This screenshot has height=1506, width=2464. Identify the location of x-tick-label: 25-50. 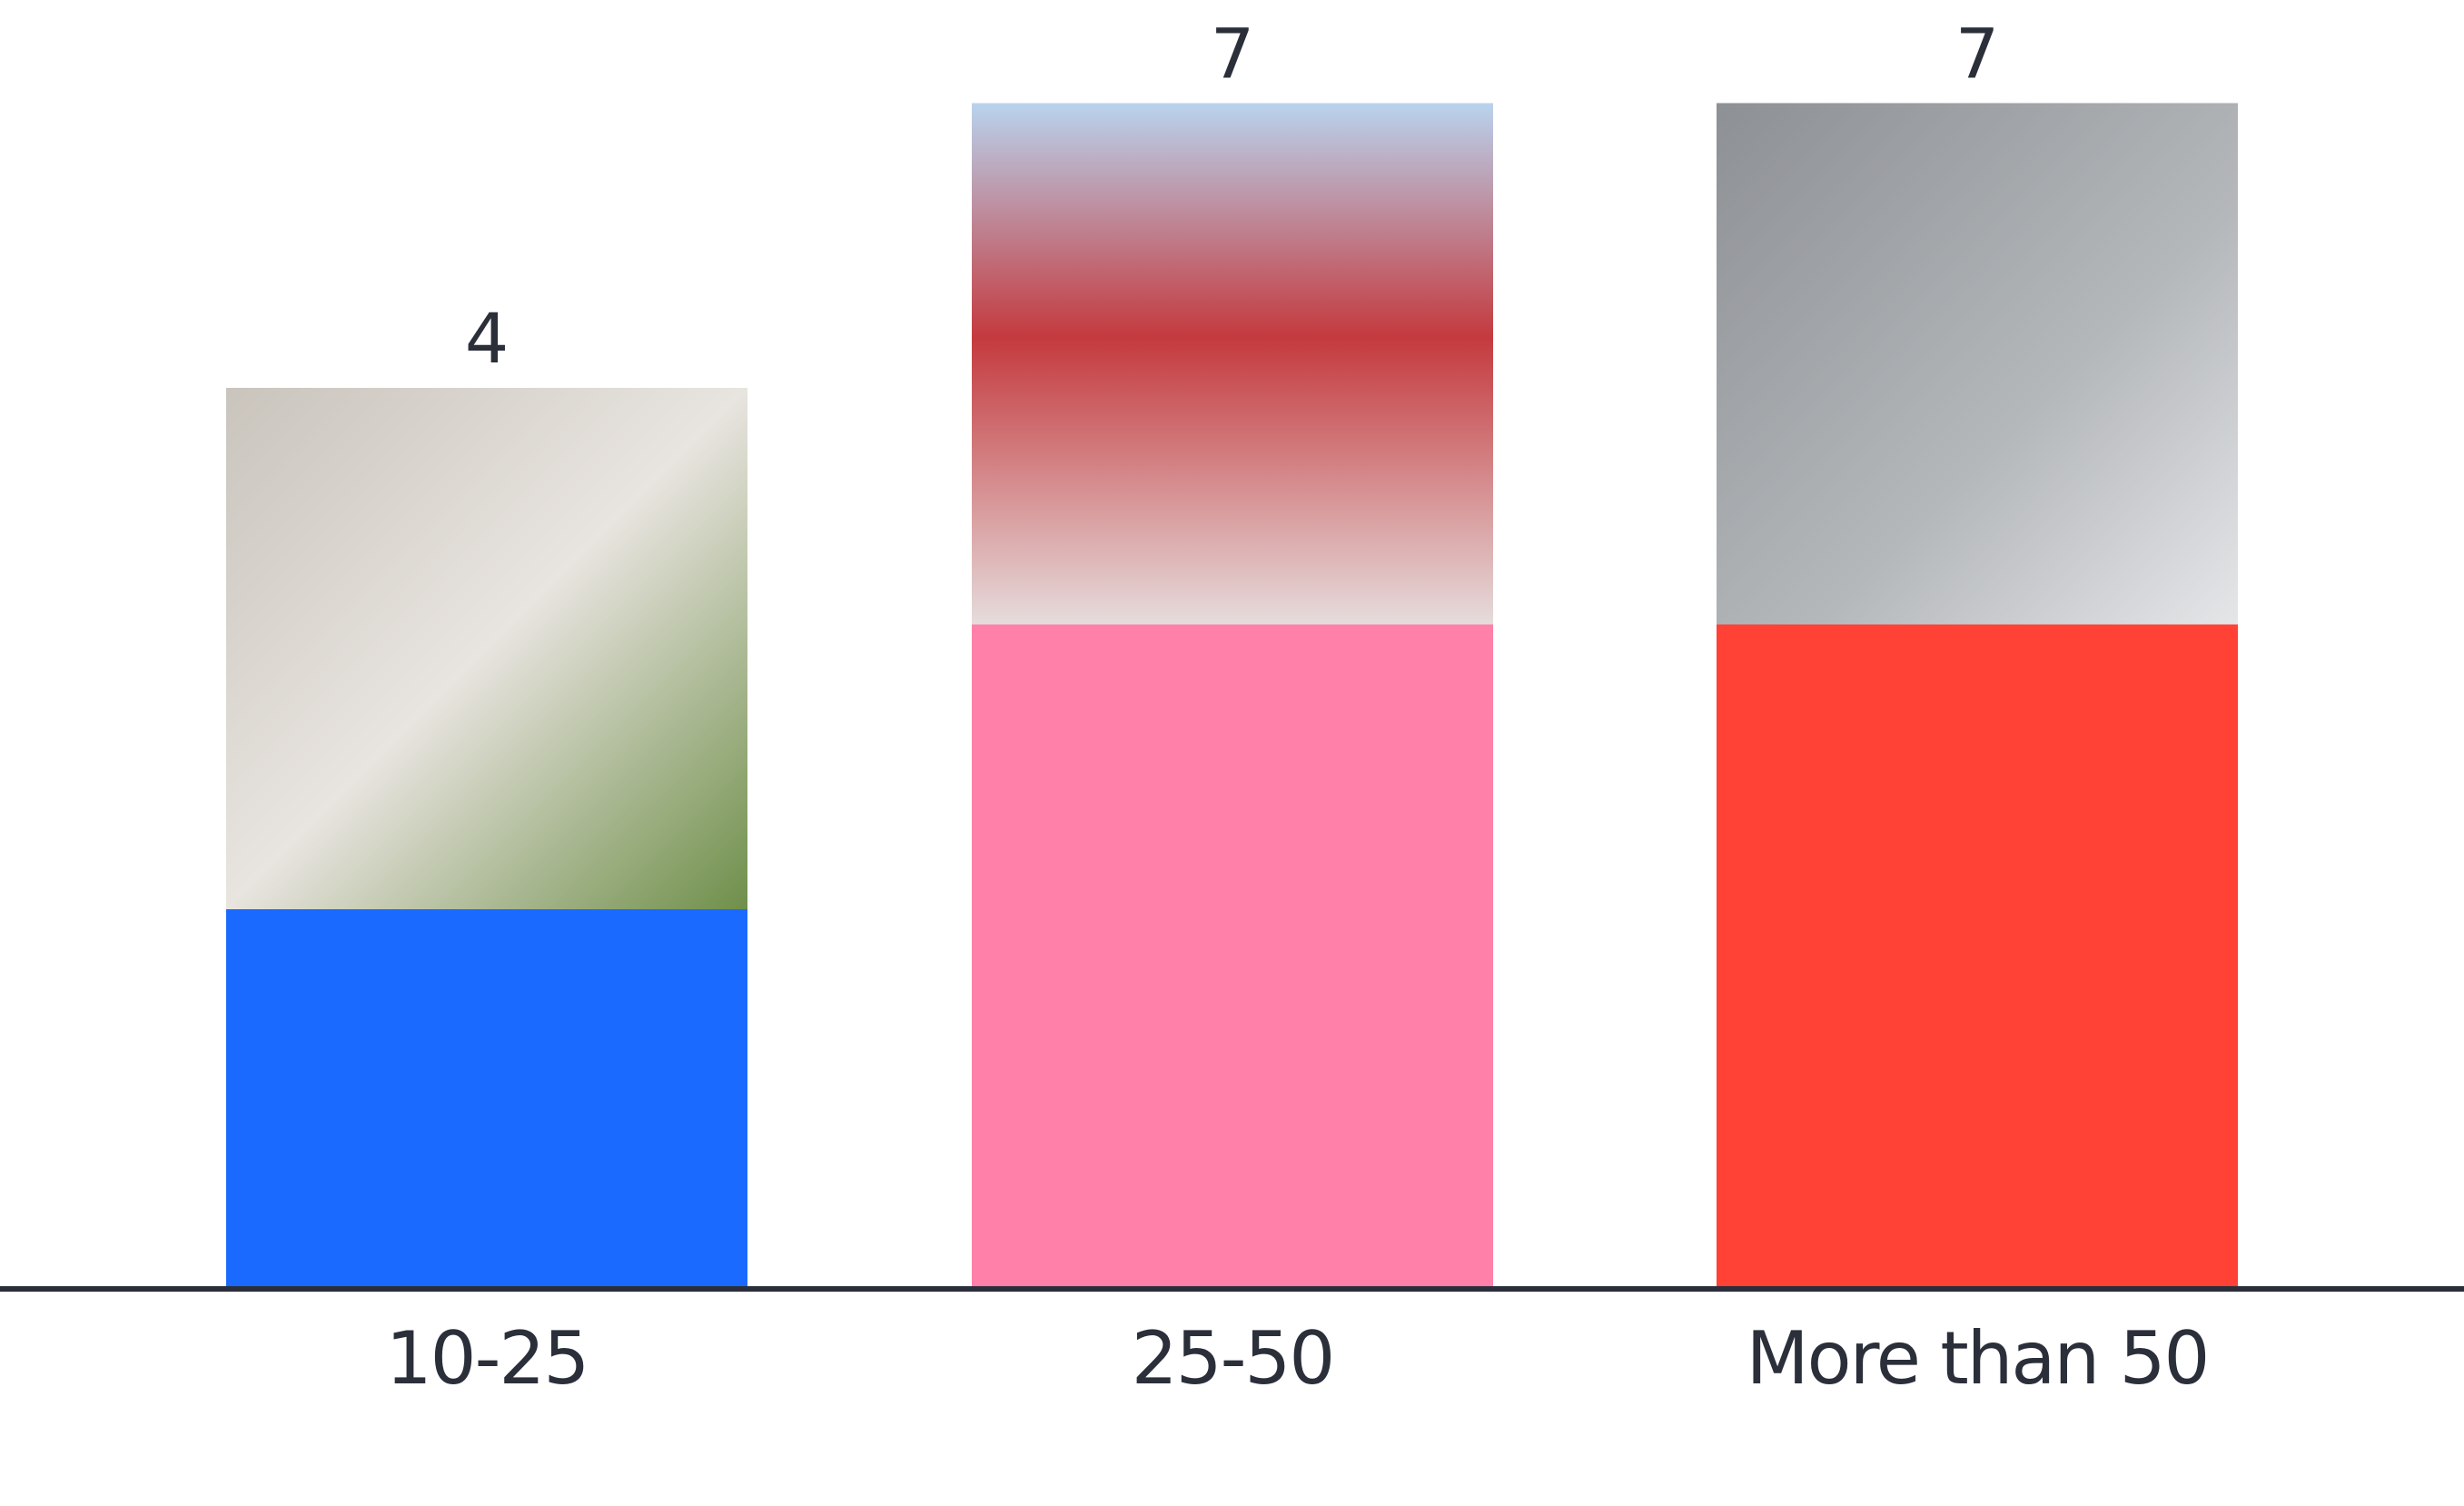
(1233, 1358).